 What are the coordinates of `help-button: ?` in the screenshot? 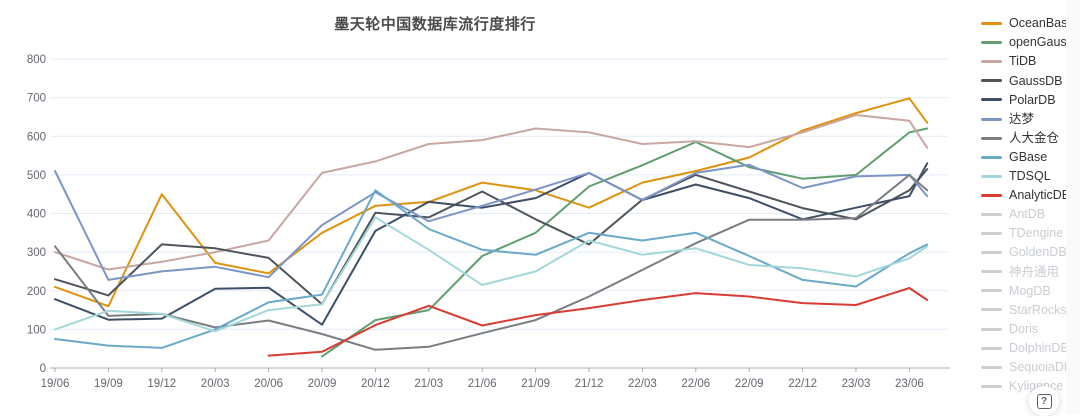 It's located at (1044, 401).